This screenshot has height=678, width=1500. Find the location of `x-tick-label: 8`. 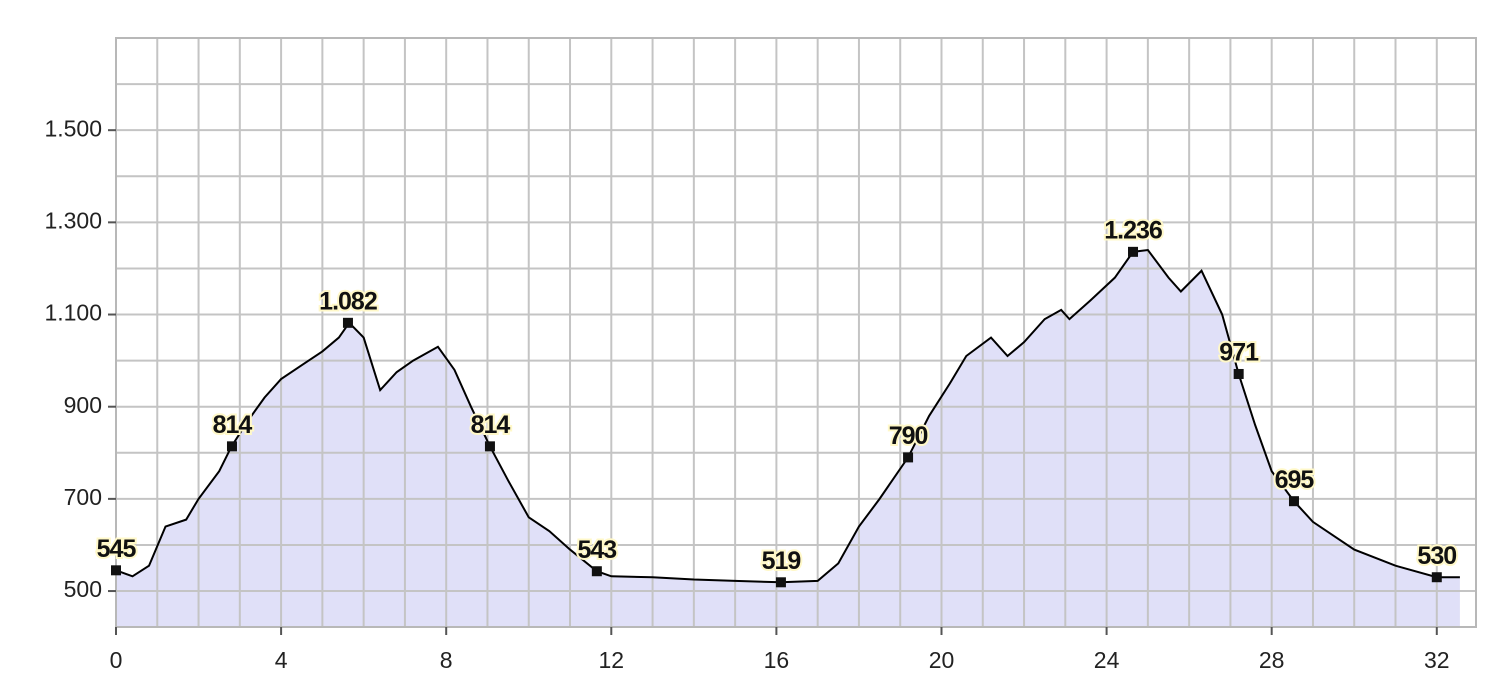

x-tick-label: 8 is located at coordinates (446, 660).